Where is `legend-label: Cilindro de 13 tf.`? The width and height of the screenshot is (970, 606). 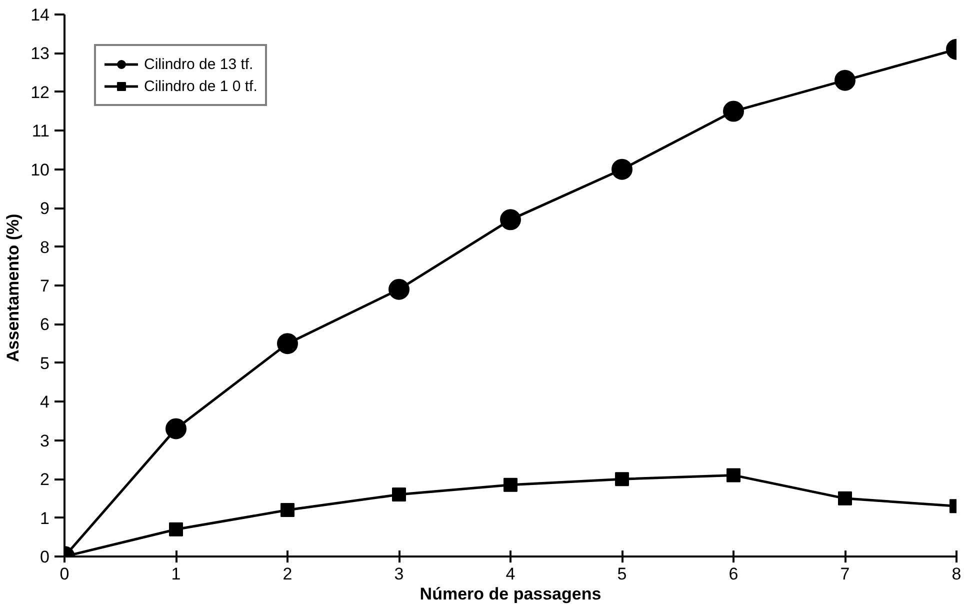
legend-label: Cilindro de 13 tf. is located at coordinates (199, 64).